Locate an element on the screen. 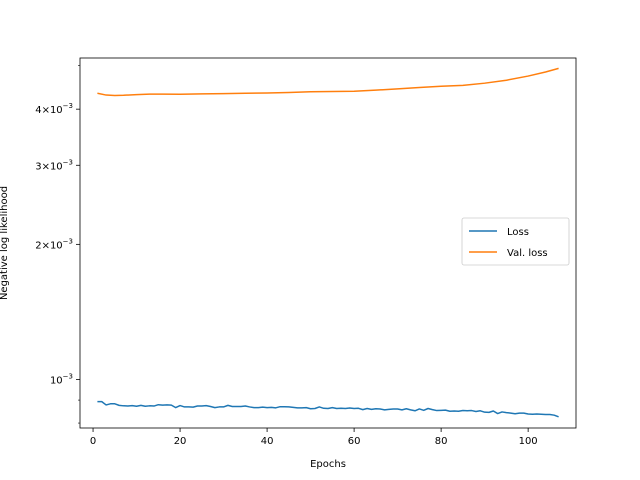 The image size is (640, 480). x-axis-label: Epochs is located at coordinates (328, 464).